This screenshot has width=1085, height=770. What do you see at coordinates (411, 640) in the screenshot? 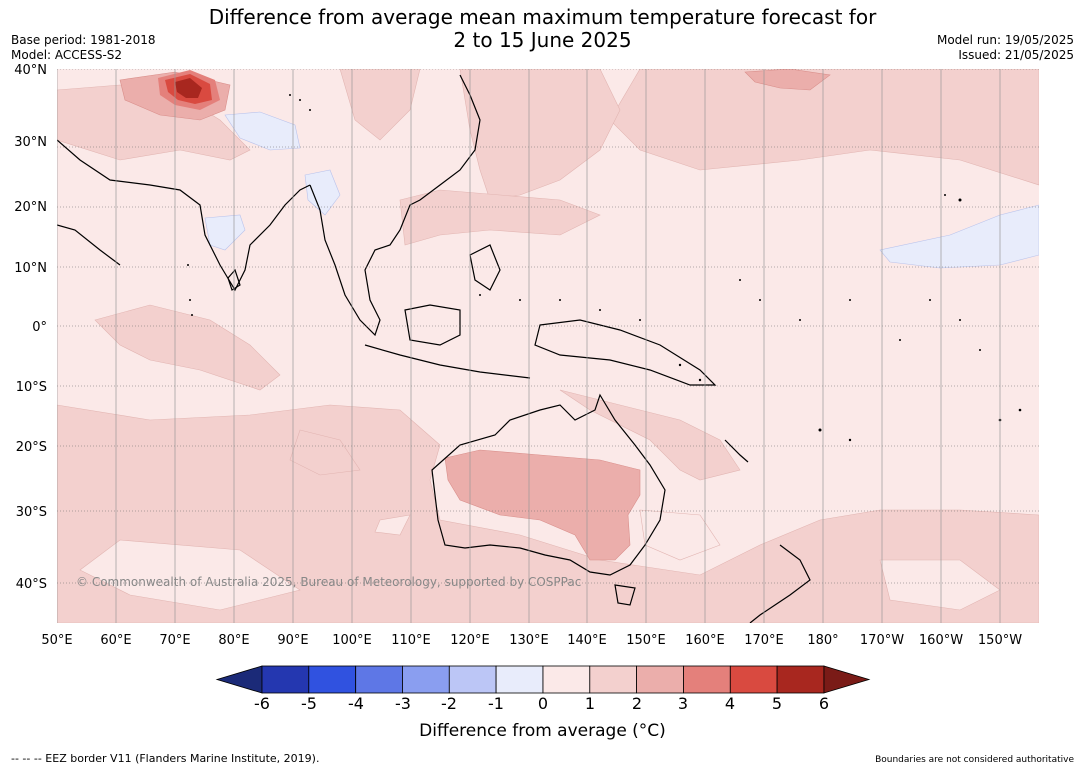
I see `lon-label: 110°E` at bounding box center [411, 640].